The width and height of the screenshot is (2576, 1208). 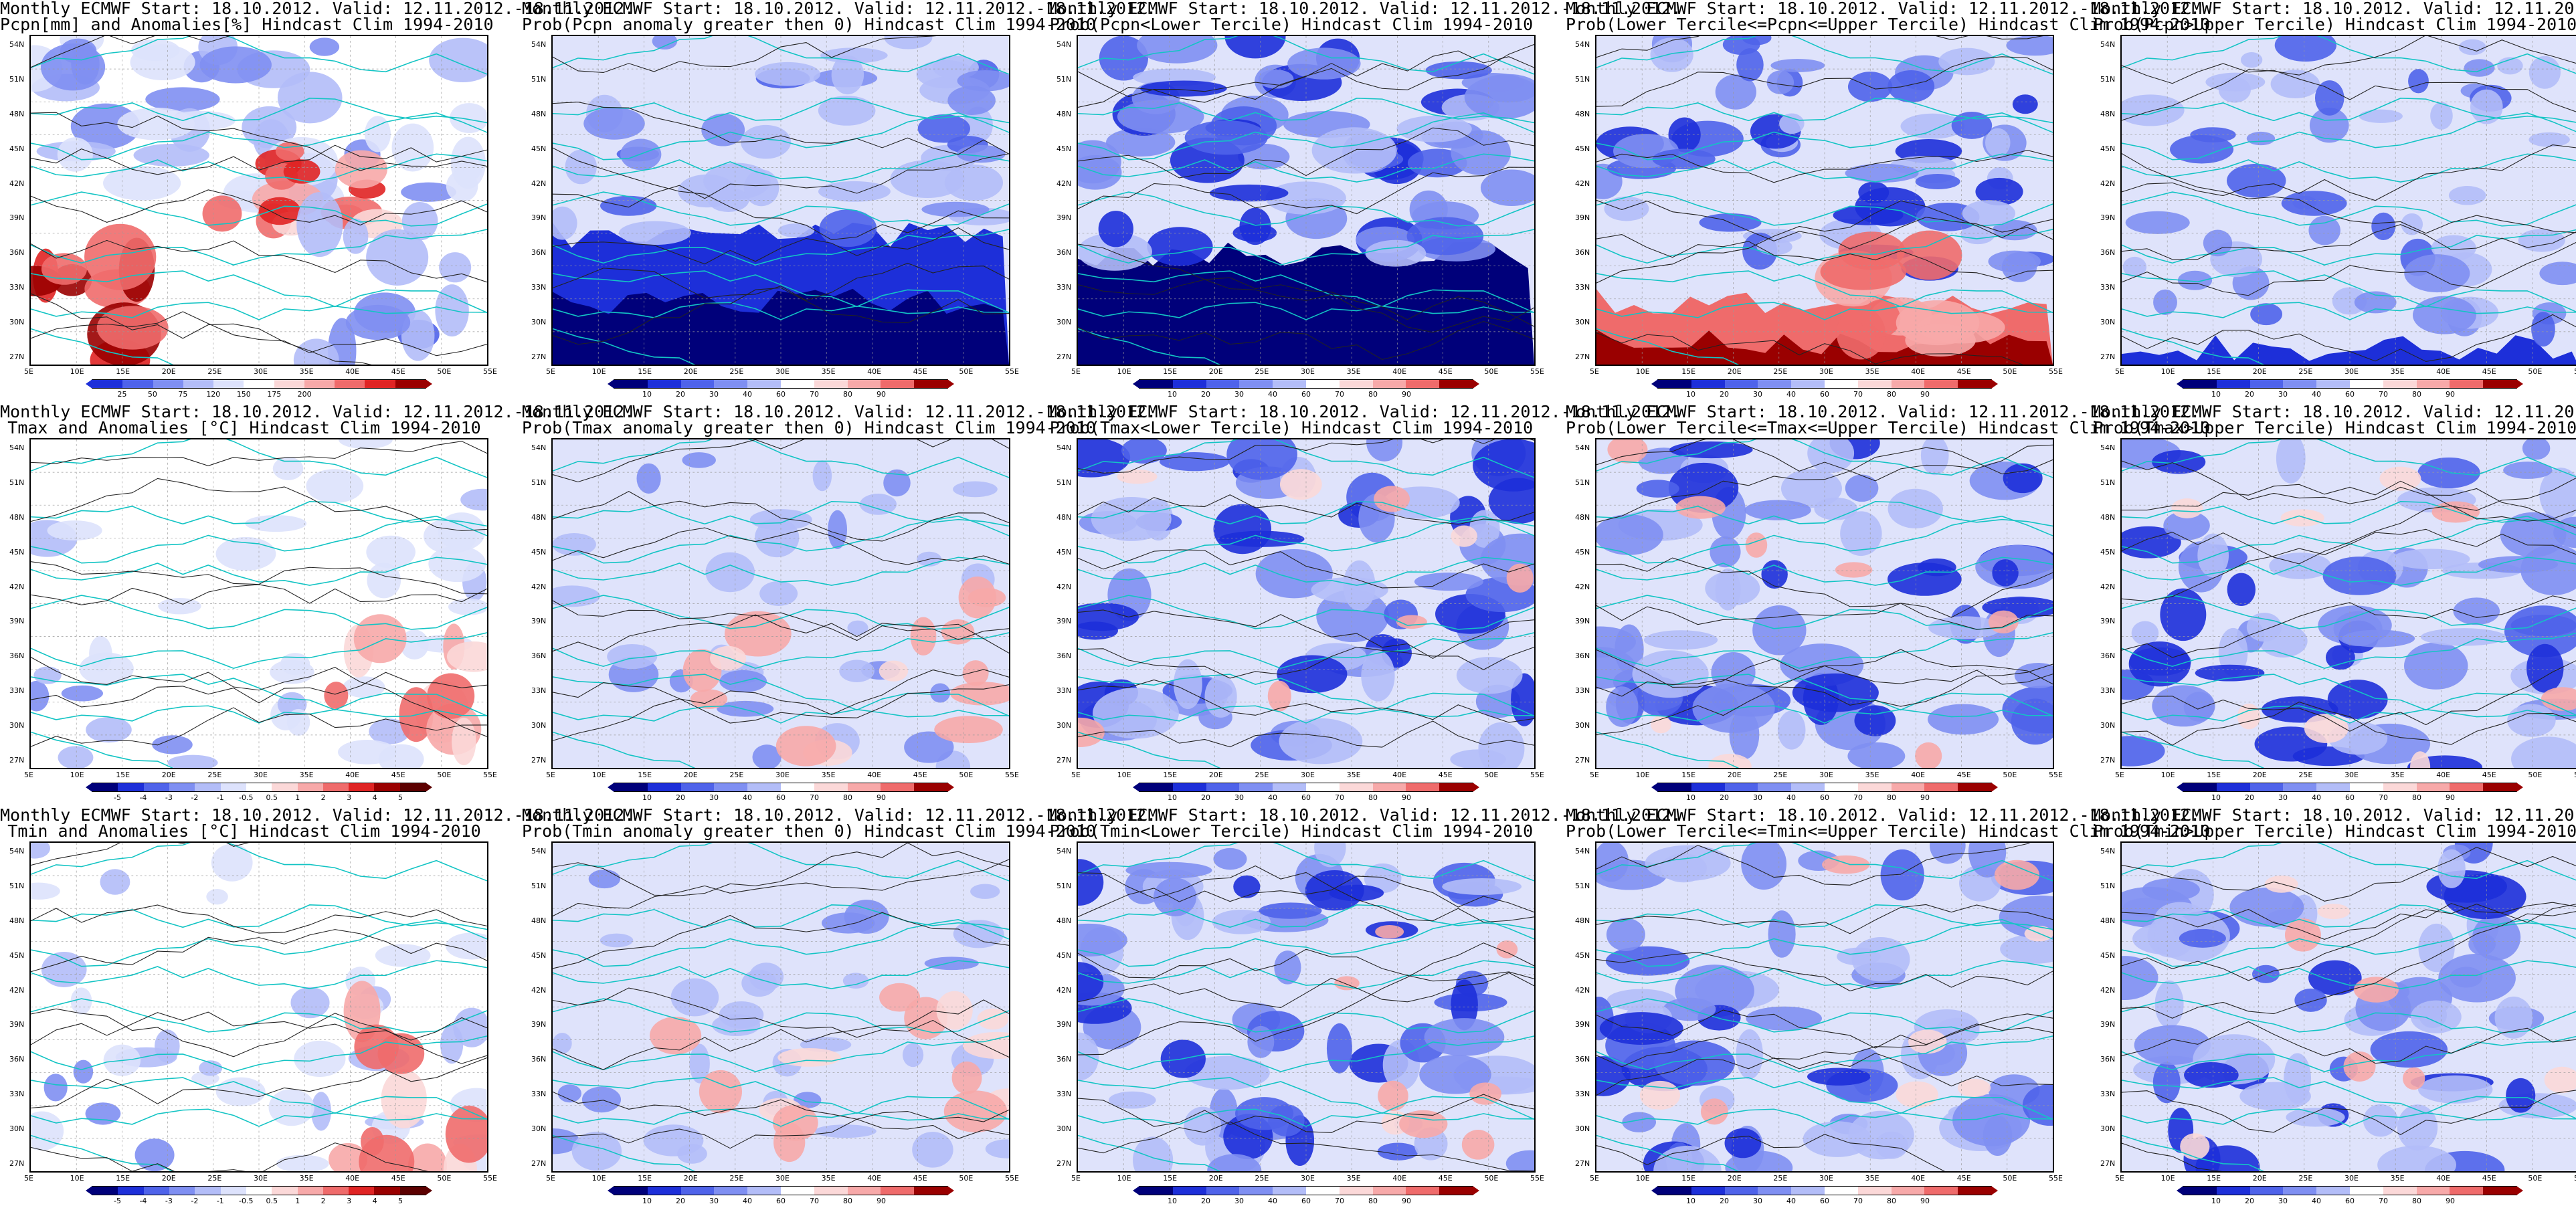 I want to click on colorbar-min-arrow, so click(x=2180, y=787).